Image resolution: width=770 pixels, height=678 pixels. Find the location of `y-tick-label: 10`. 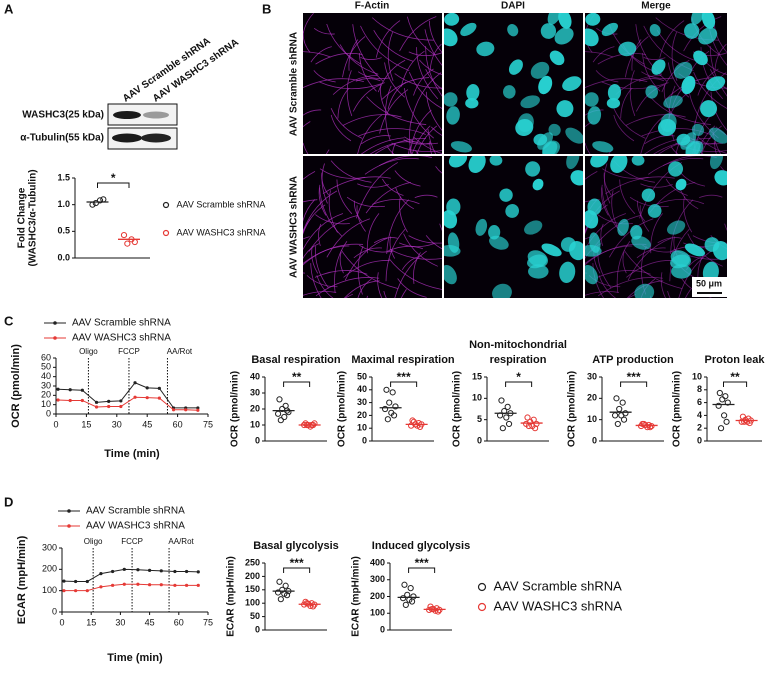

y-tick-label: 10 is located at coordinates (592, 419).